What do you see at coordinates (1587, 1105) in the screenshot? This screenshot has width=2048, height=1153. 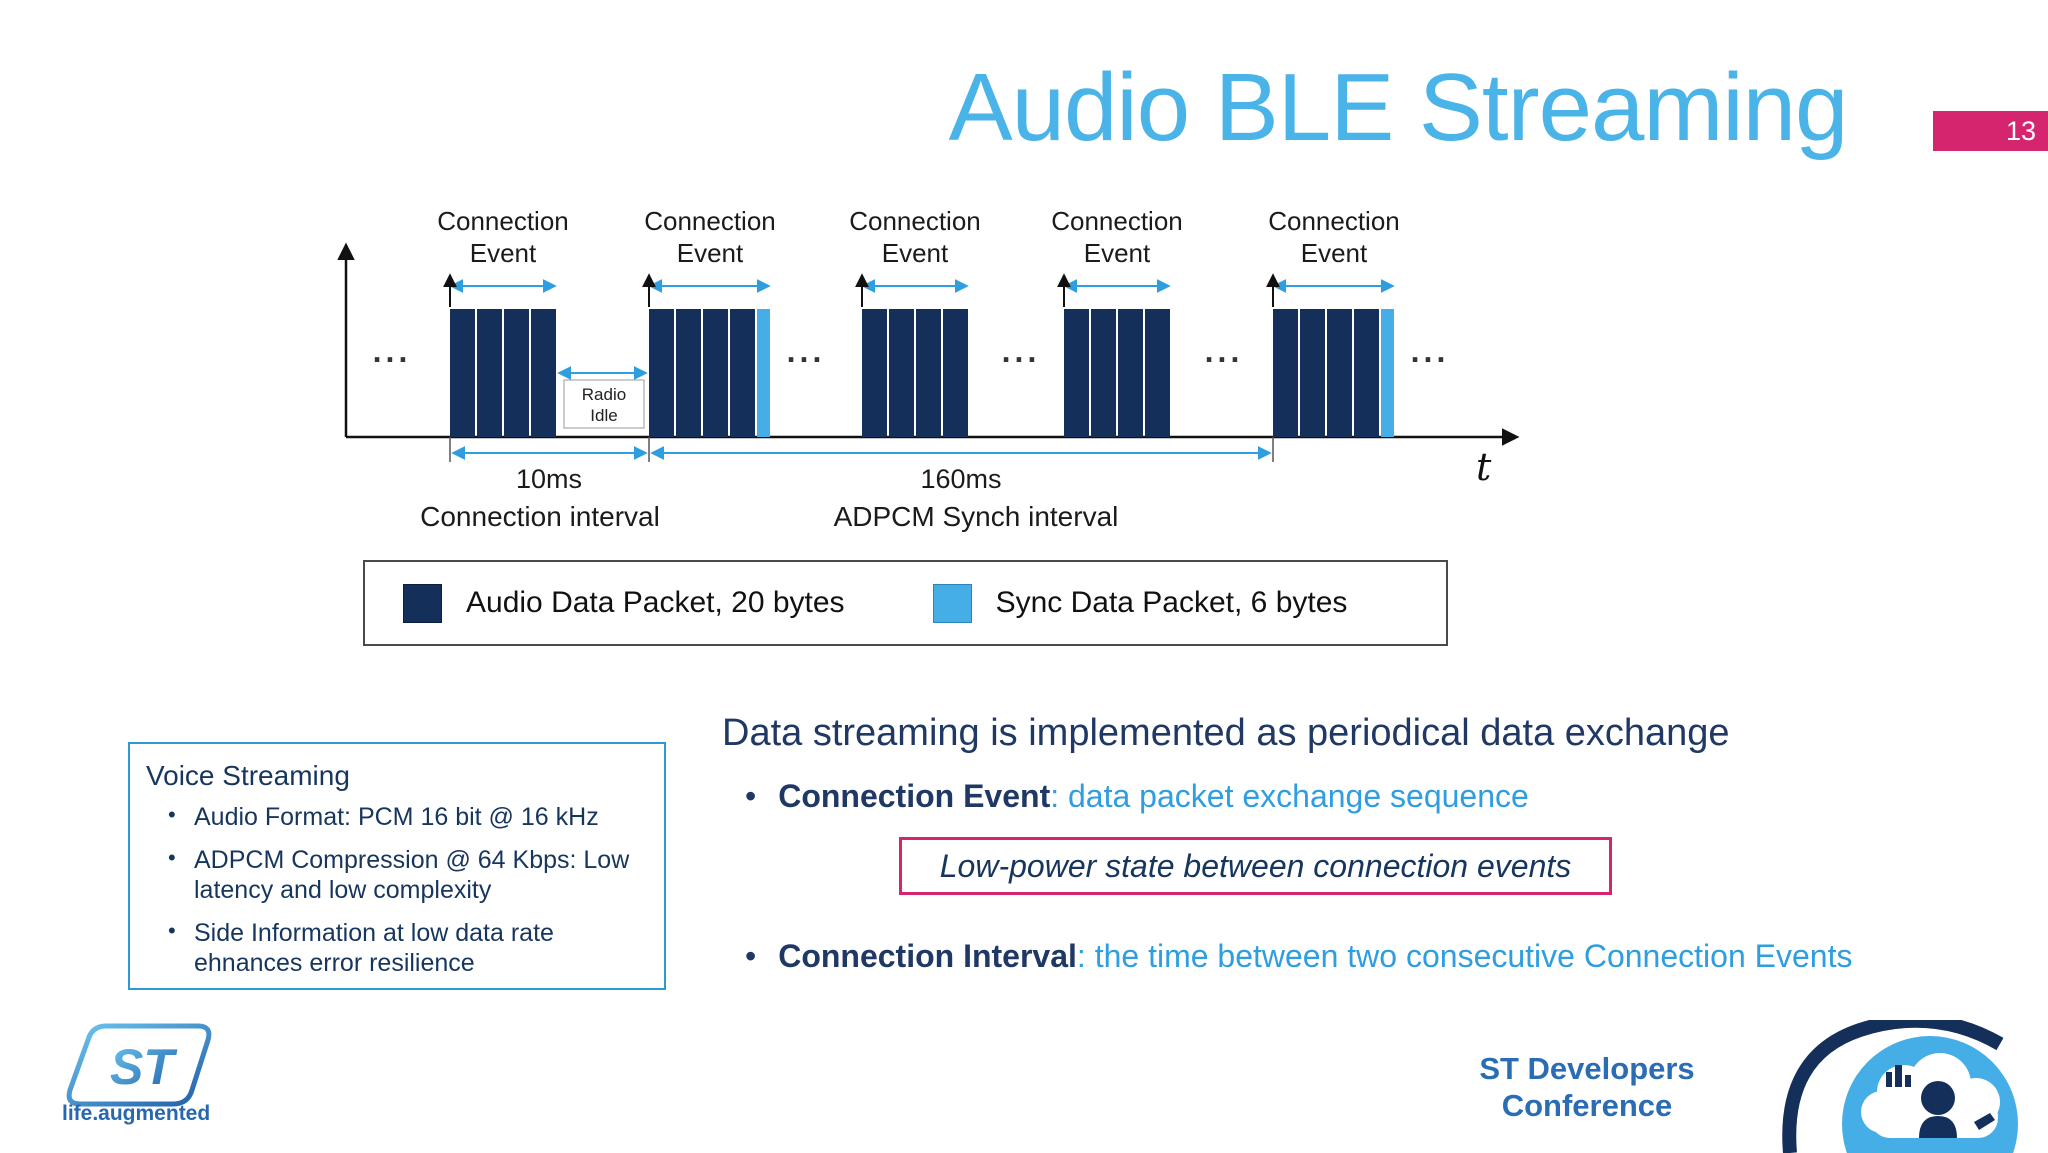 I see `conference-line2: Conference` at bounding box center [1587, 1105].